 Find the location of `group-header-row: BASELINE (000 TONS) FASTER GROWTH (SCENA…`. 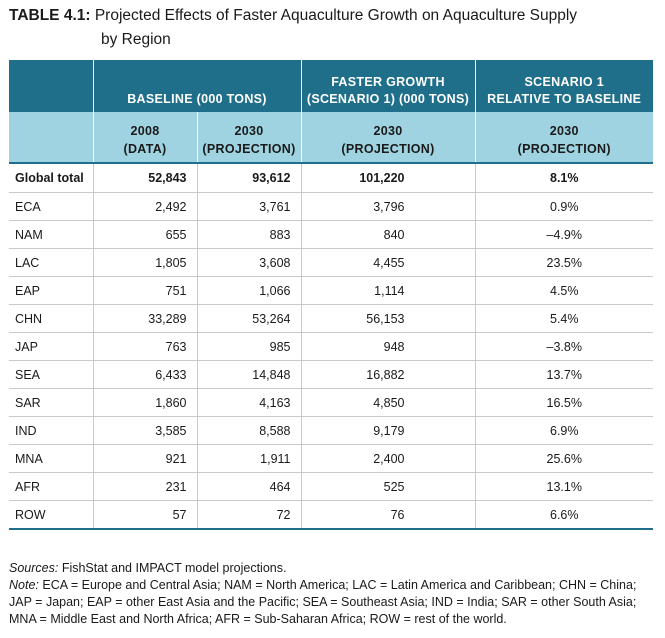

group-header-row: BASELINE (000 TONS) FASTER GROWTH (SCENA… is located at coordinates (331, 86).